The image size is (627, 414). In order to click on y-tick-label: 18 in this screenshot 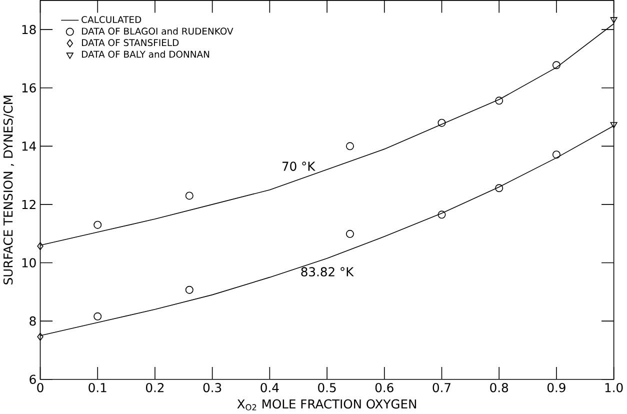, I will do `click(29, 29)`.